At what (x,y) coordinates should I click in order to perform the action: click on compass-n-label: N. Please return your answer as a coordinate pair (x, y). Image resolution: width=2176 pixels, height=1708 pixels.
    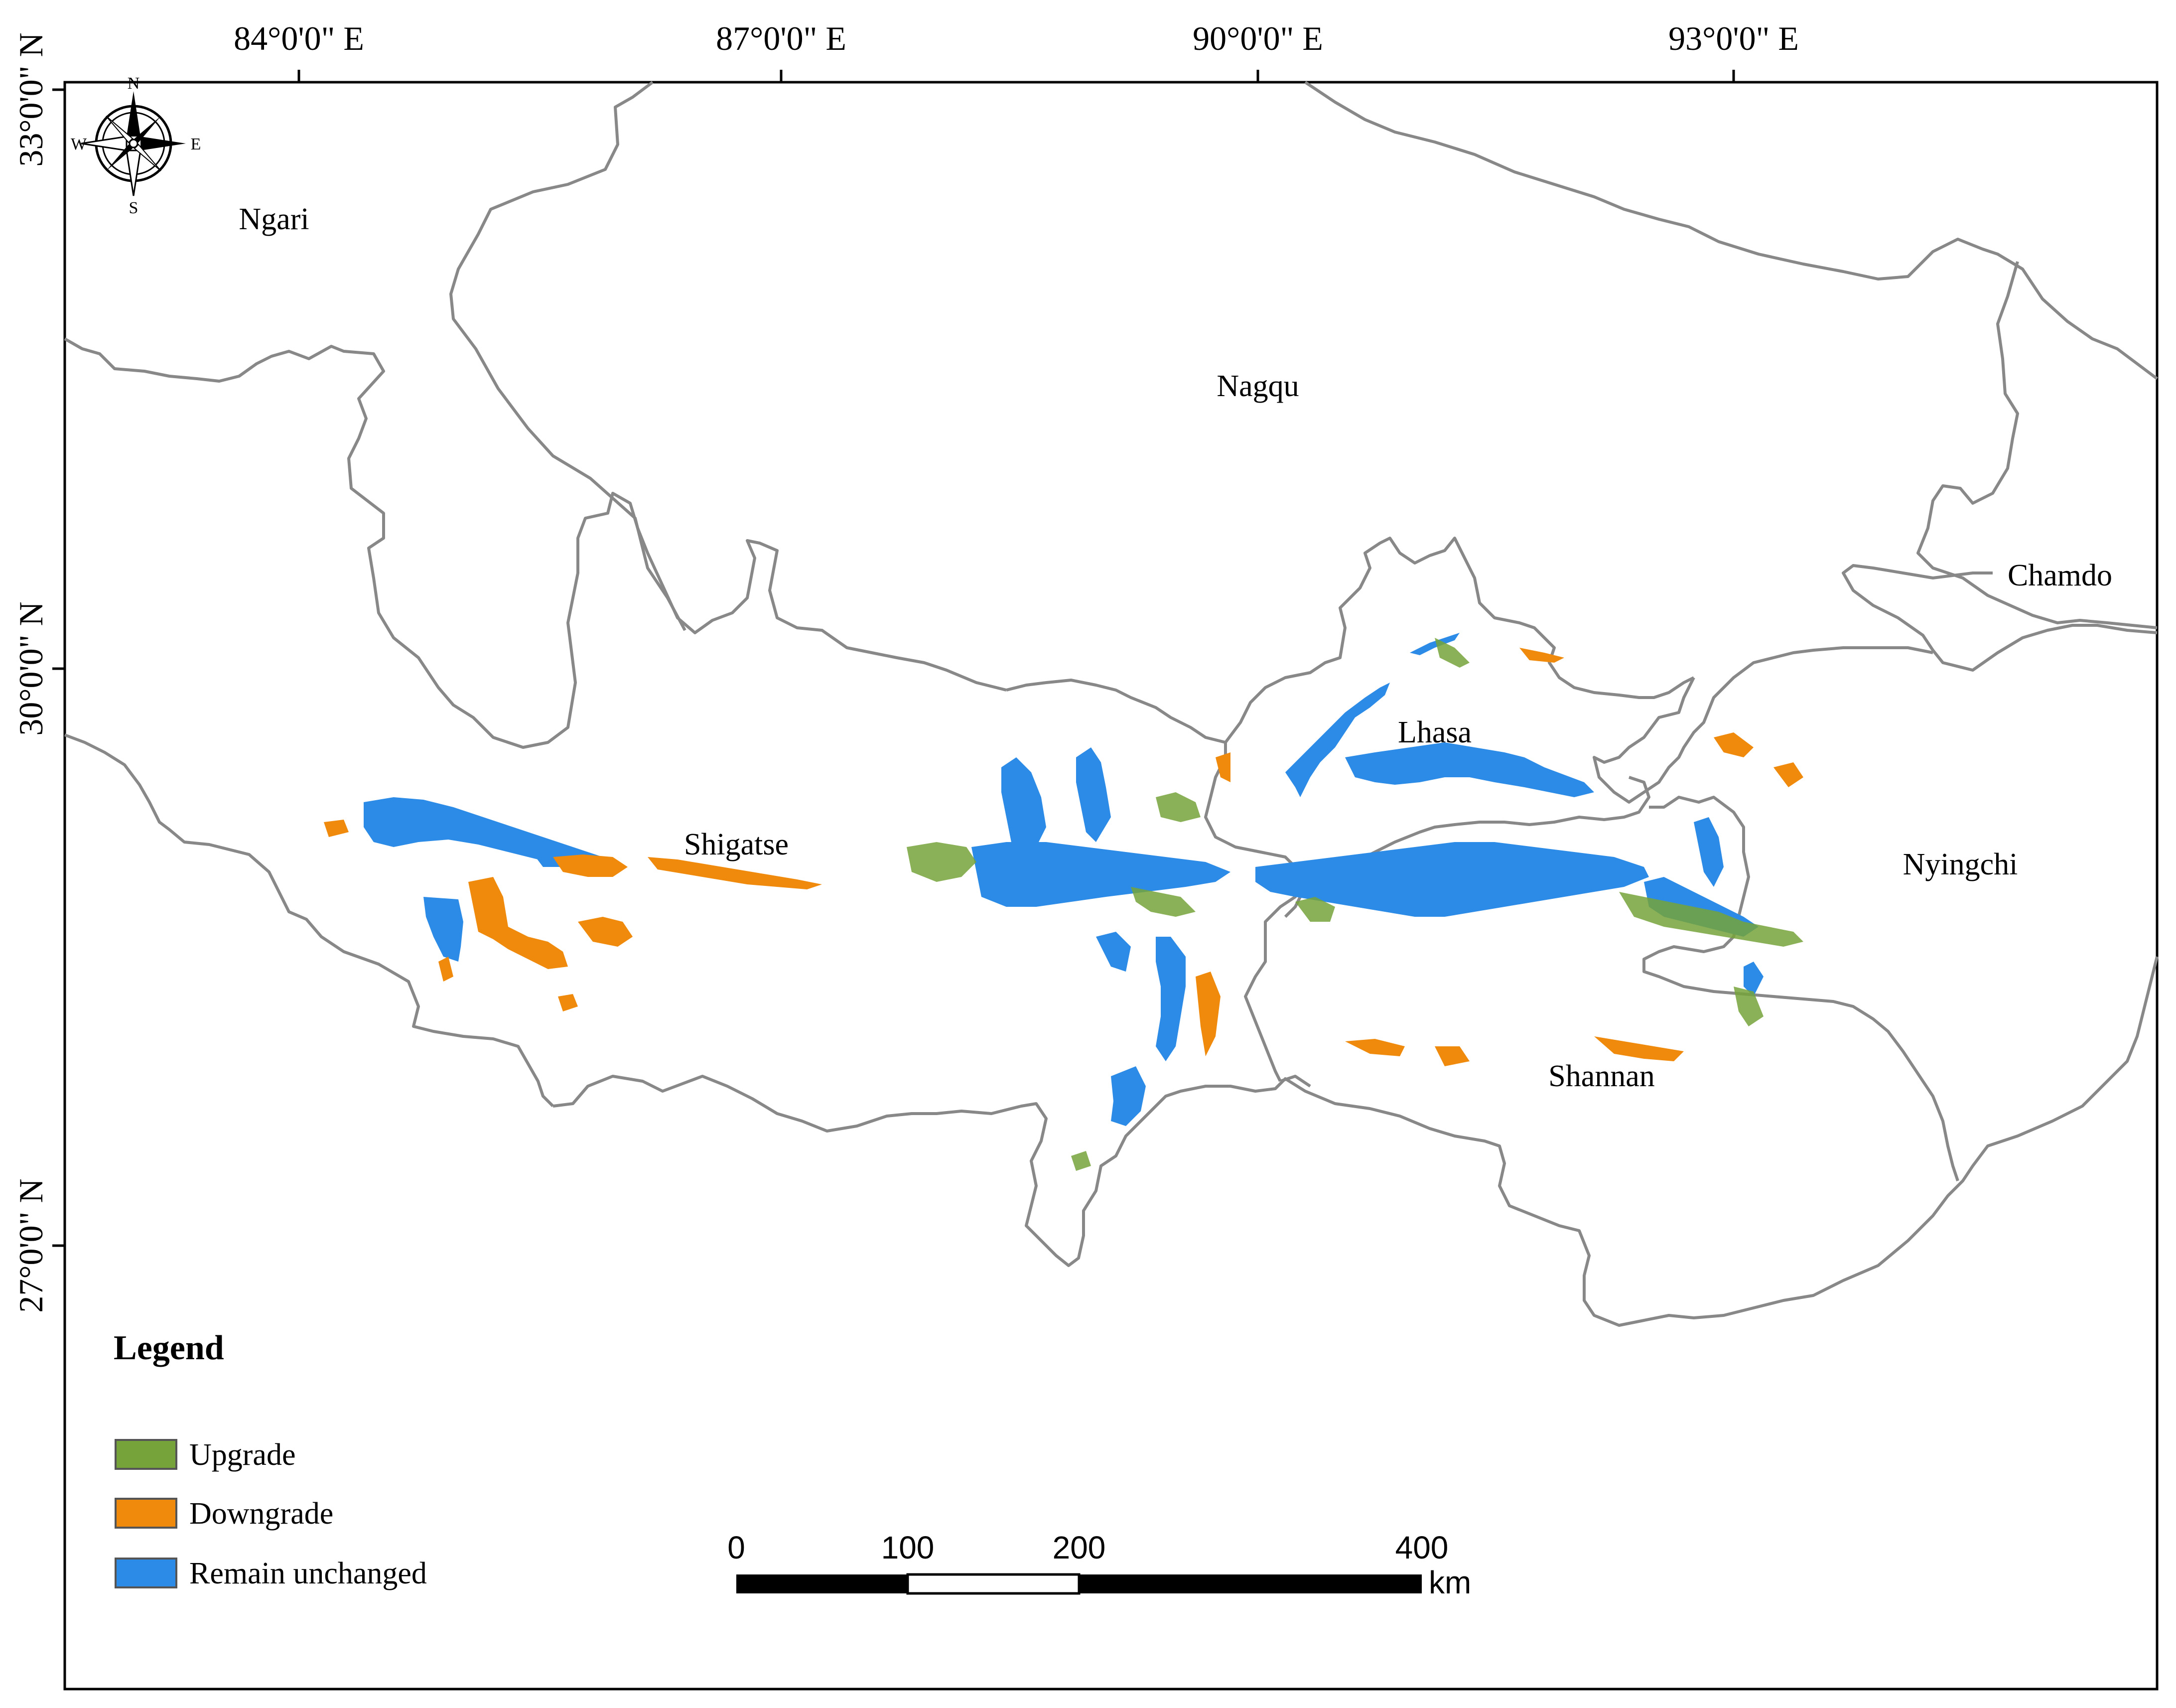
    Looking at the image, I should click on (134, 83).